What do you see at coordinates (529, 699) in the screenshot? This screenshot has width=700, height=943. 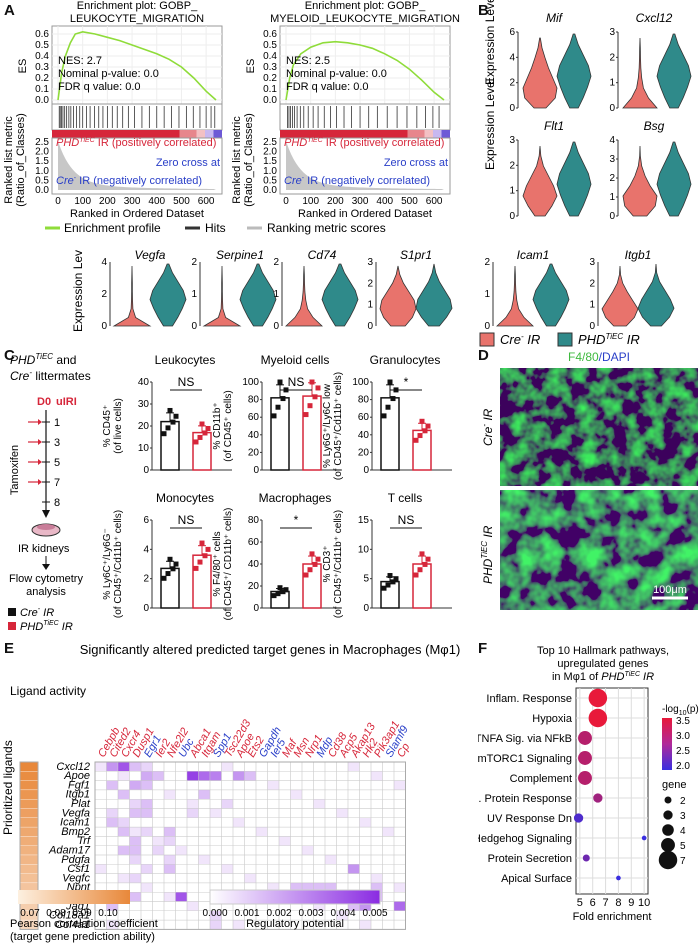 I see `pathway-label: Inflam. Response` at bounding box center [529, 699].